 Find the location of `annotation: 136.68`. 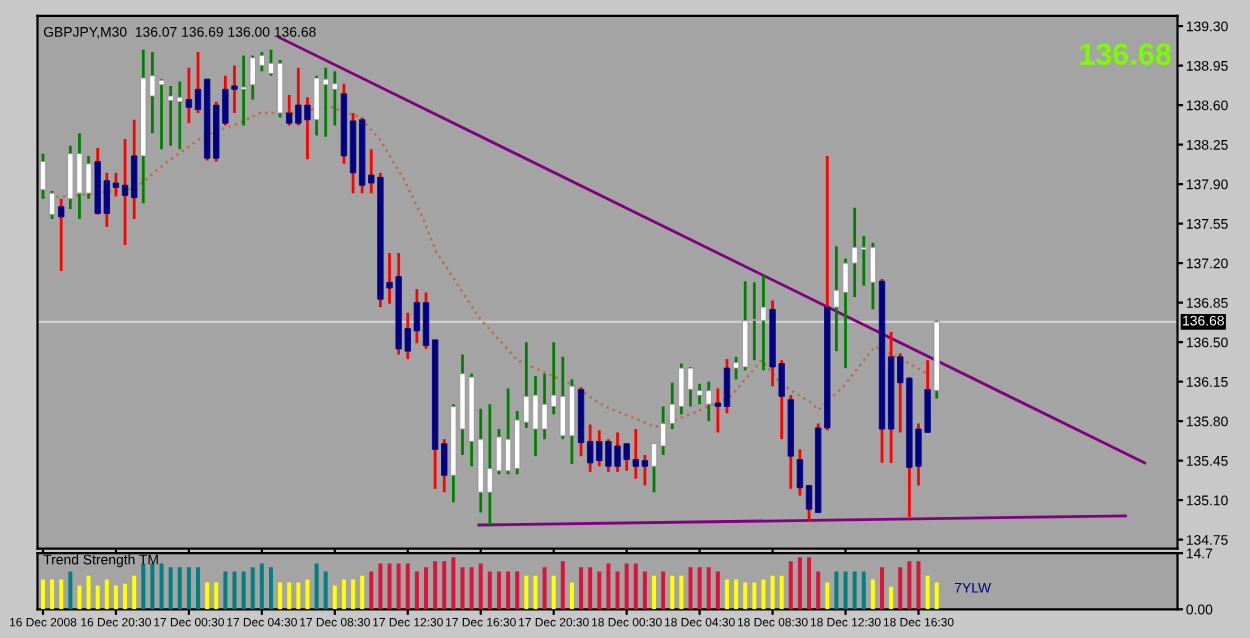

annotation: 136.68 is located at coordinates (1125, 54).